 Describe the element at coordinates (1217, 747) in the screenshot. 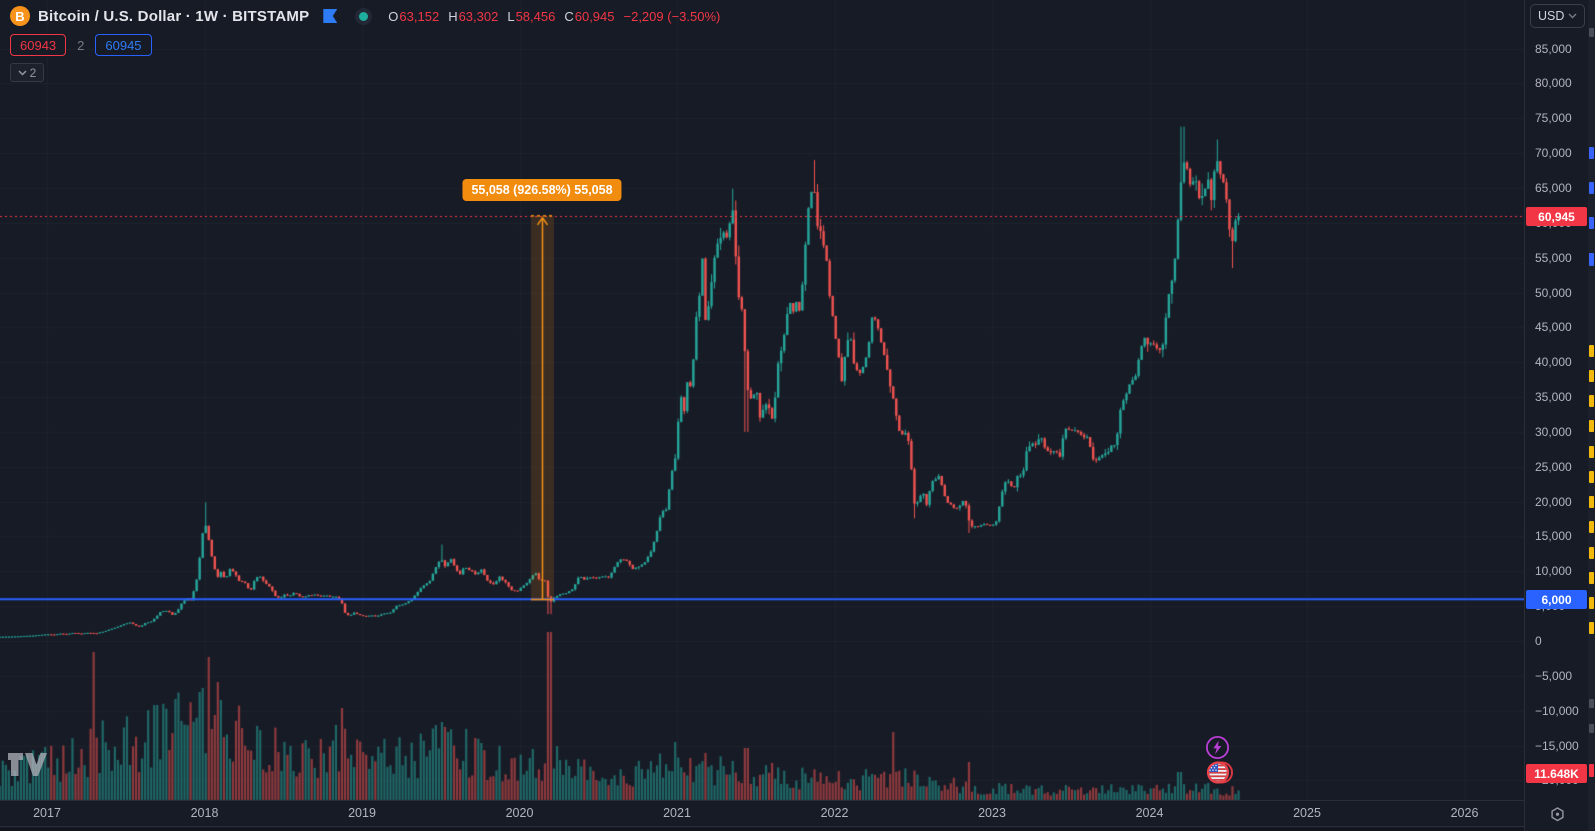

I see `lightning-events-icon` at that location.